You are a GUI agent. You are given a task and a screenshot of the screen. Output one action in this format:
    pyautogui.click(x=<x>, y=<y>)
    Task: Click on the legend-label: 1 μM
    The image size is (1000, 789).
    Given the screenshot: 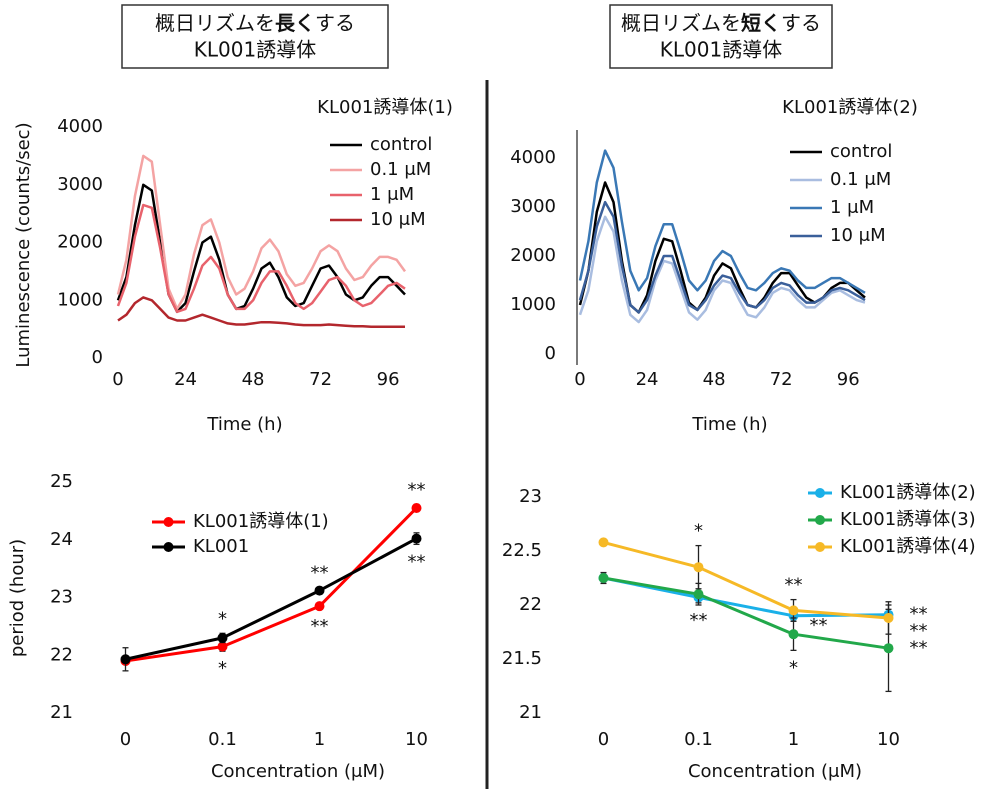 What is the action you would take?
    pyautogui.click(x=392, y=194)
    